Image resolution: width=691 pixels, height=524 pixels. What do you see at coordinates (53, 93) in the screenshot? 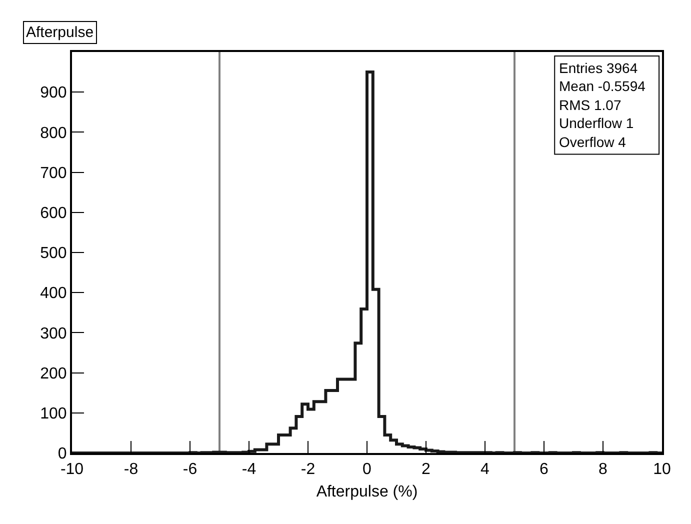
I see `y-tick-label: 900` at bounding box center [53, 93].